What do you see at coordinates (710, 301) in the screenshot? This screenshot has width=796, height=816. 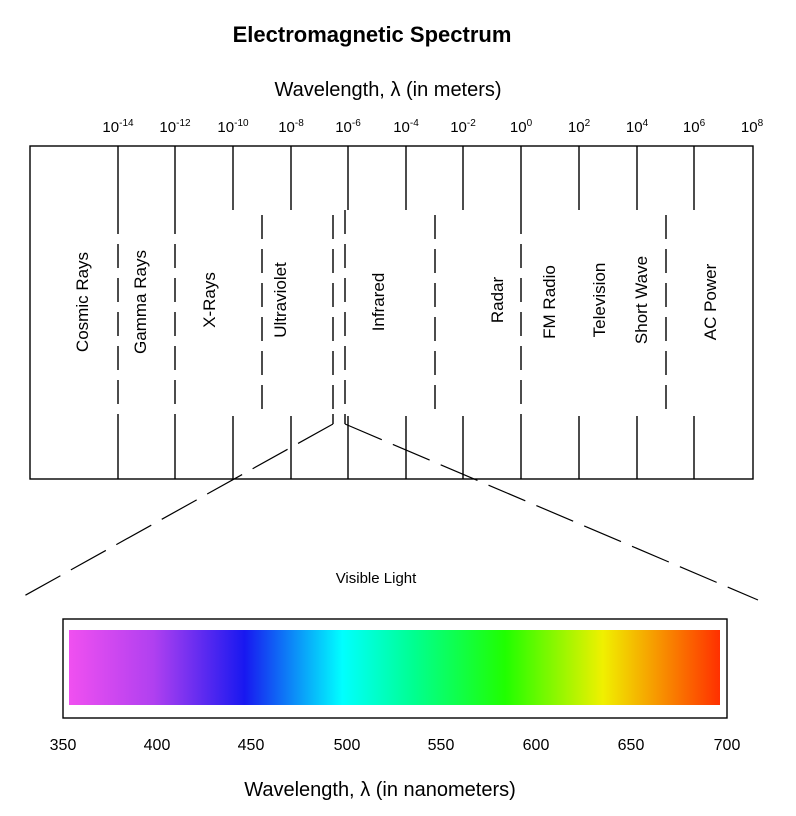 I see `band-label: AC Power` at bounding box center [710, 301].